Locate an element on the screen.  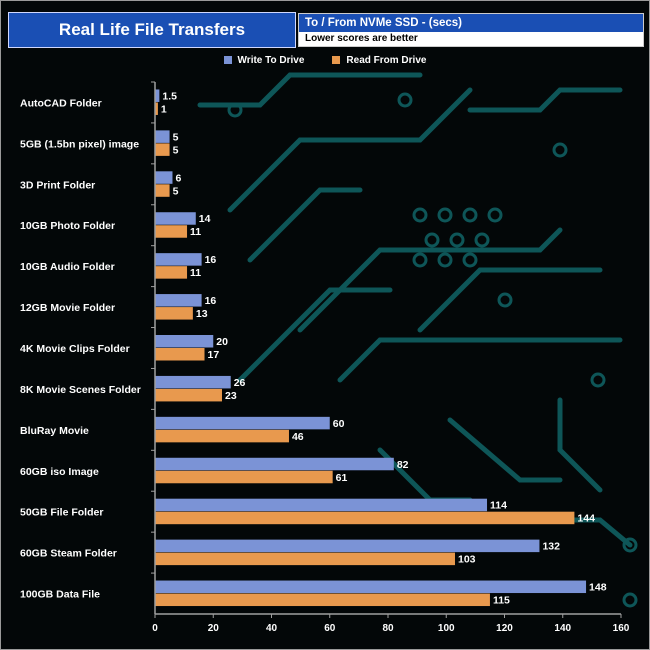
data-label: 82 is located at coordinates (403, 465).